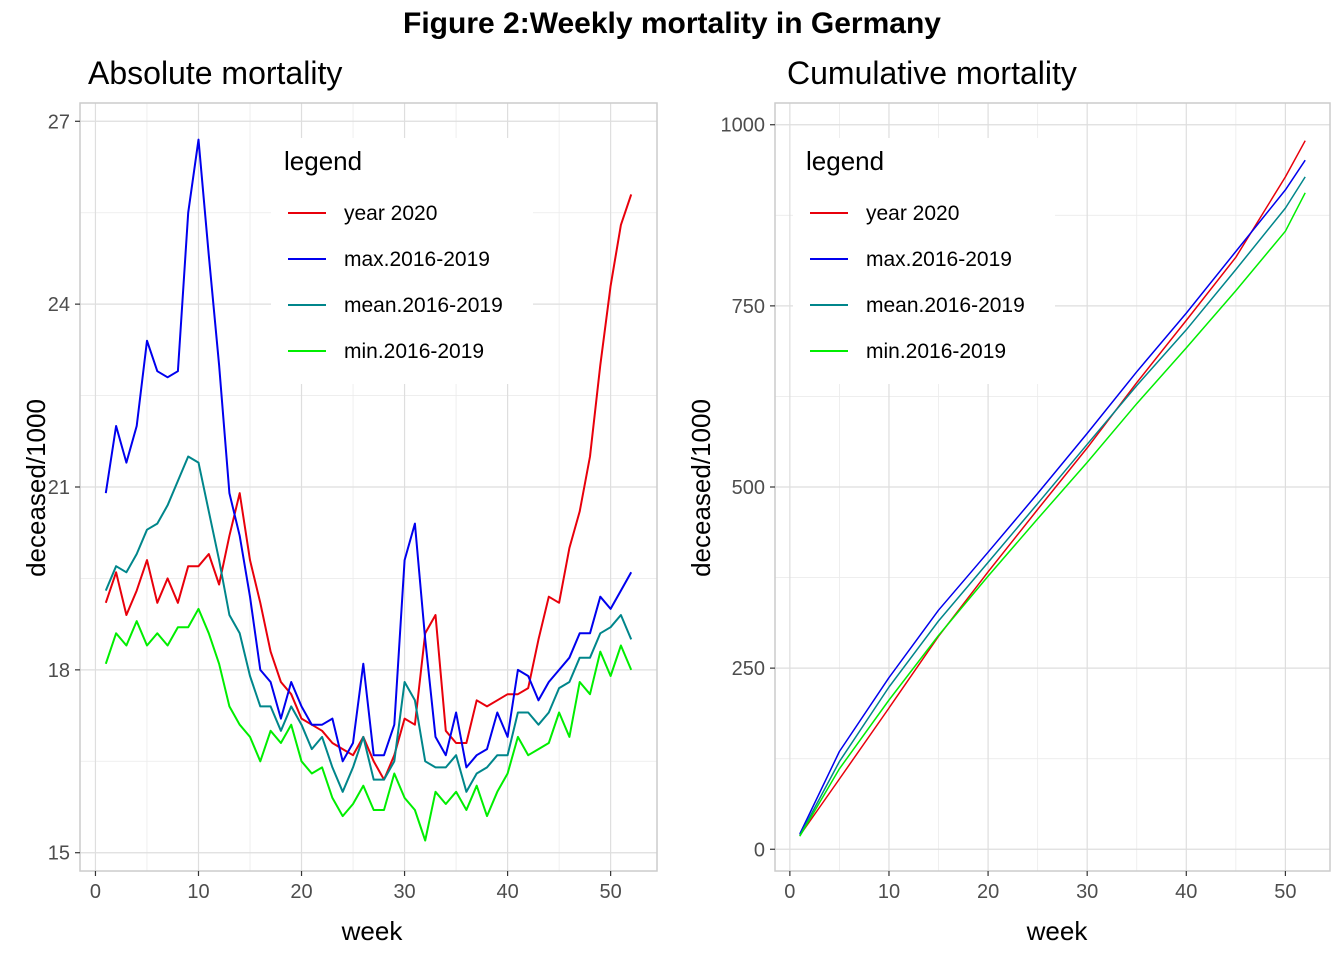 This screenshot has height=960, width=1344. What do you see at coordinates (748, 307) in the screenshot?
I see `y-tick-label: 750` at bounding box center [748, 307].